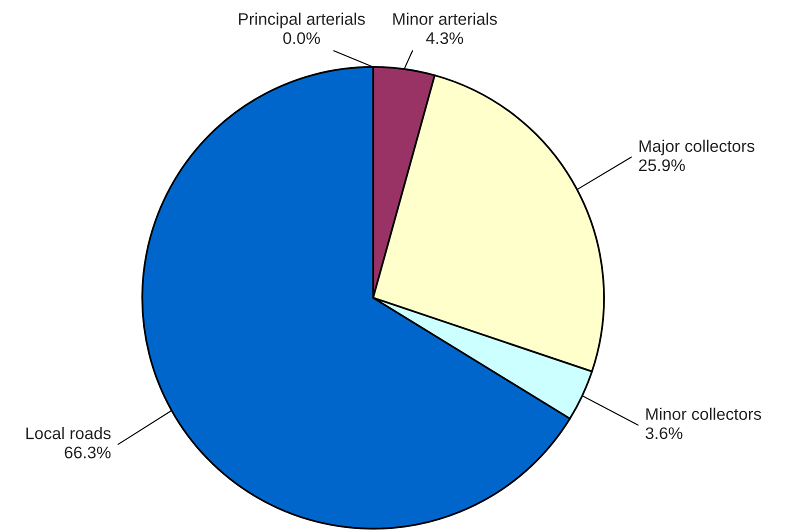 The height and width of the screenshot is (531, 804). I want to click on data-label: 25.9%, so click(662, 165).